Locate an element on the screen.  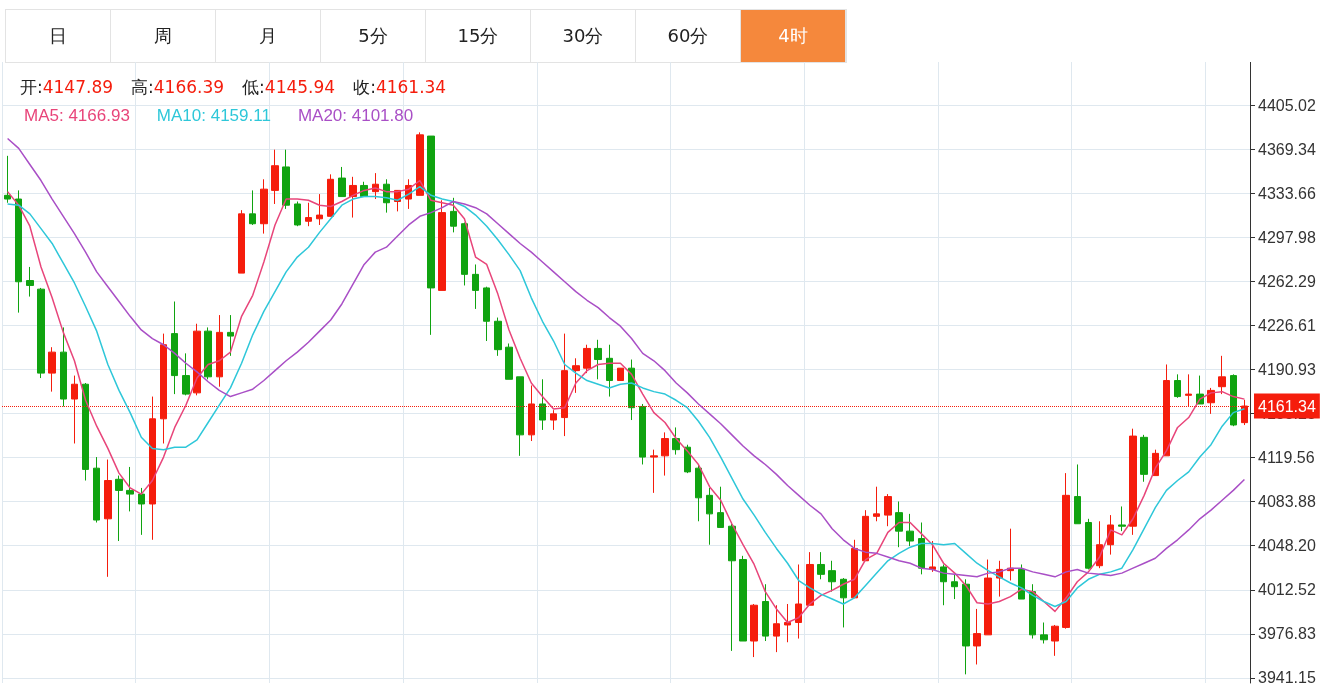
text: MA10: 4159.11 is located at coordinates (213, 115).